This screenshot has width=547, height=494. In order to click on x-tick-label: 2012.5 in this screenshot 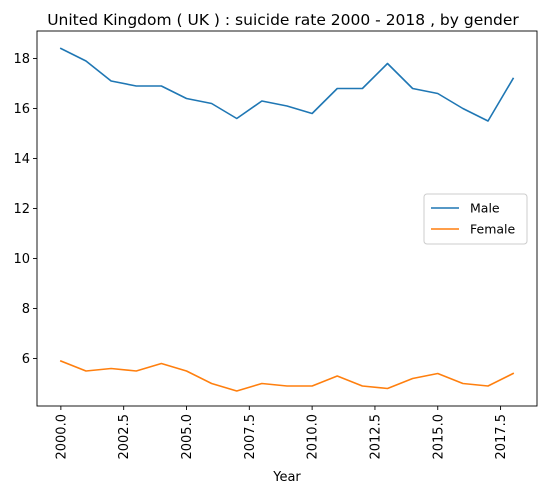, I will do `click(375, 437)`.